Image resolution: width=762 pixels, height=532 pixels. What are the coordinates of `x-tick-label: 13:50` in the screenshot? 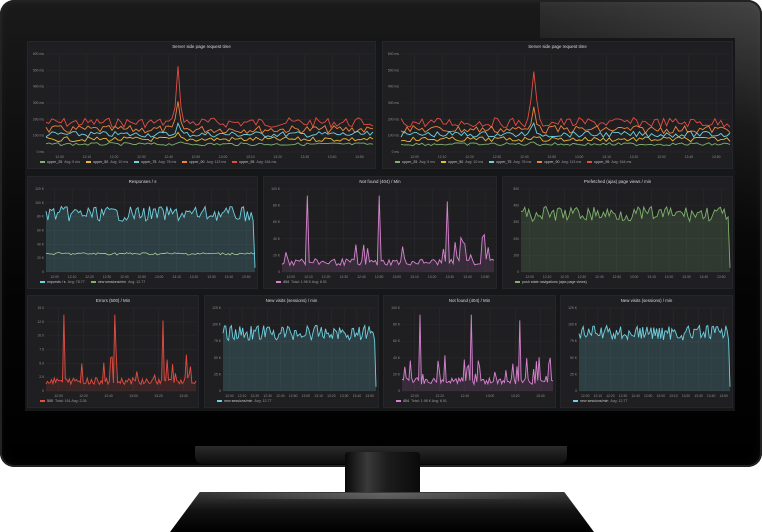 It's located at (485, 277).